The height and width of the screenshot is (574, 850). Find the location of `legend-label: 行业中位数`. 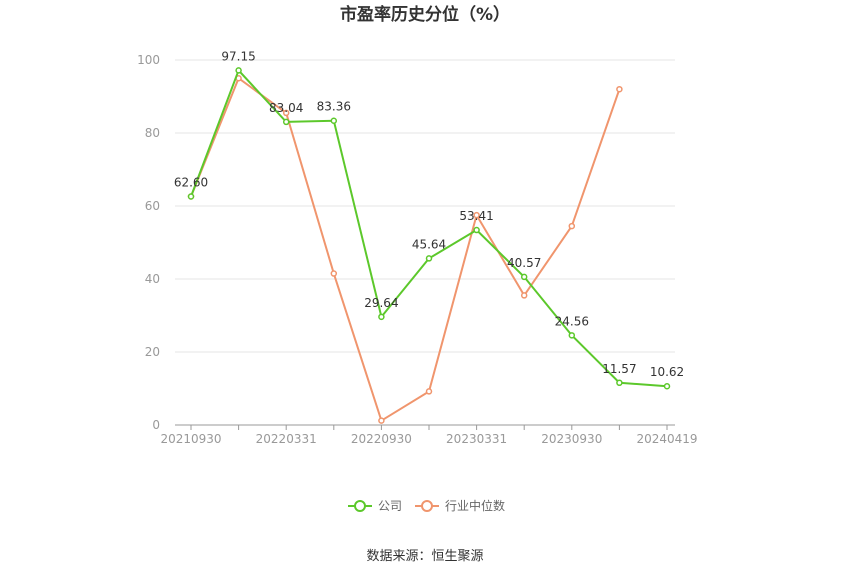

legend-label: 行业中位数 is located at coordinates (475, 505).